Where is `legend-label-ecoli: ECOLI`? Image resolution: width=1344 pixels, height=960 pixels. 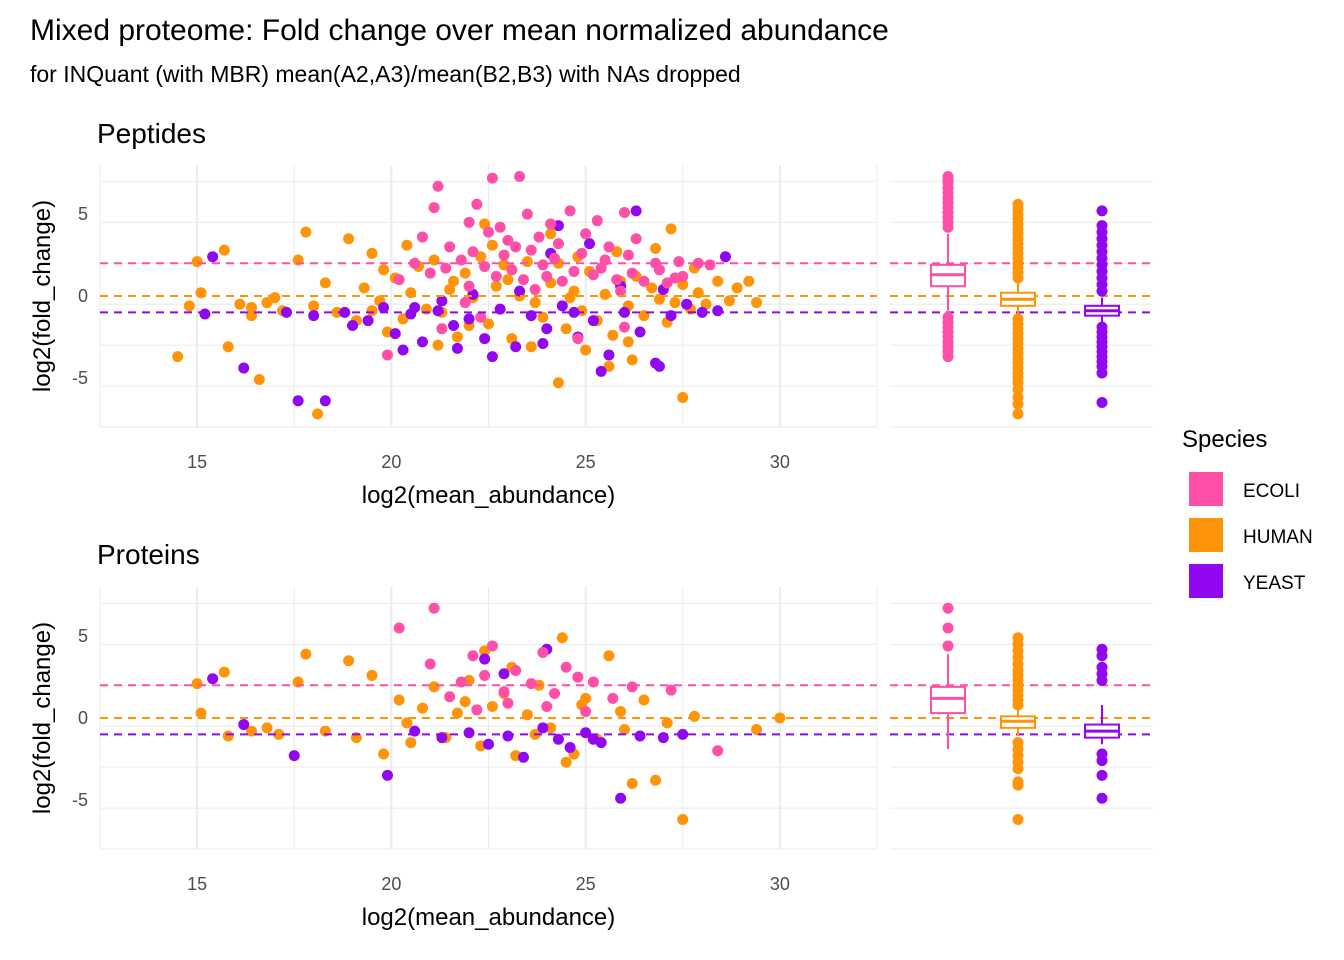
legend-label-ecoli: ECOLI is located at coordinates (1271, 491).